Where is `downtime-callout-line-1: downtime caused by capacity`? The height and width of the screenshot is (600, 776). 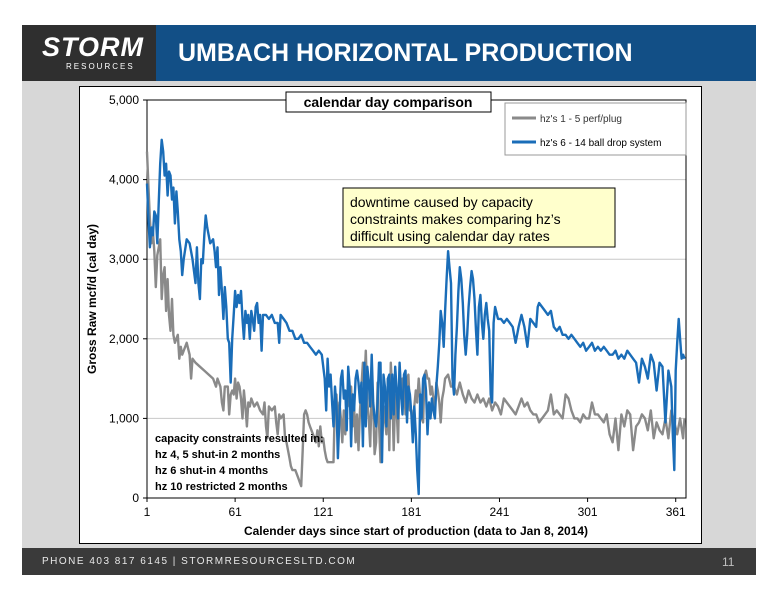 downtime-callout-line-1: downtime caused by capacity is located at coordinates (441, 202).